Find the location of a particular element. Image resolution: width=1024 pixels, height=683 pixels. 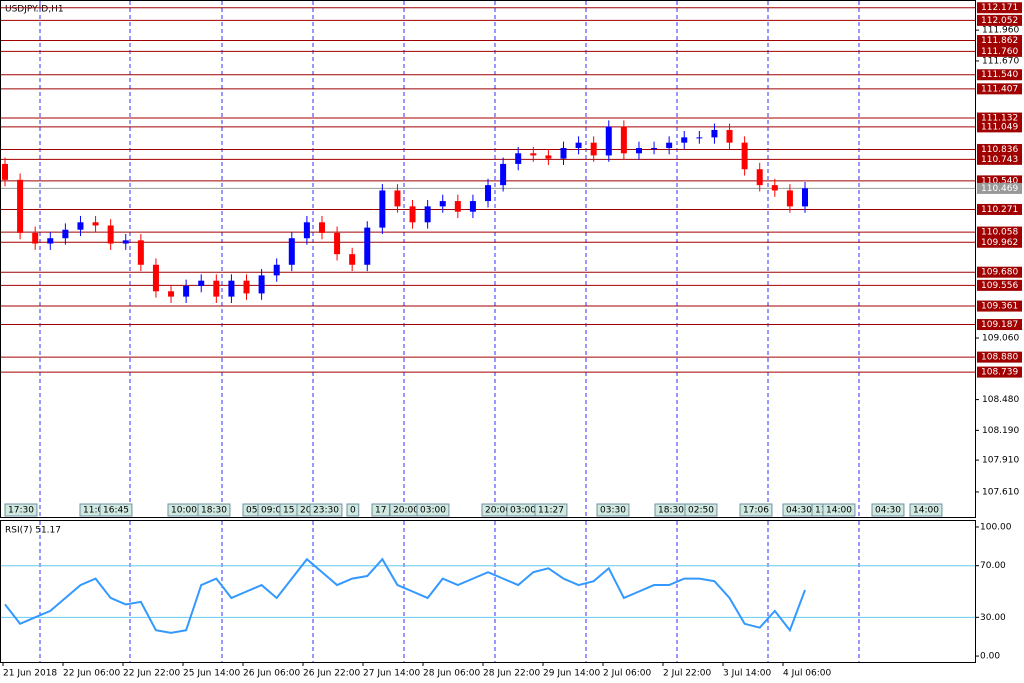

level-label: 111.132 is located at coordinates (999, 119).